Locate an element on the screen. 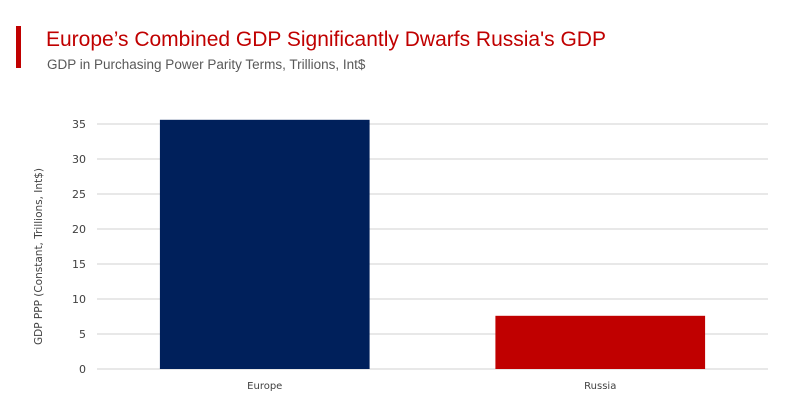 Image resolution: width=800 pixels, height=400 pixels. y-axis-label: GDP PPP (Constant, Trillions, Int$) is located at coordinates (39, 256).